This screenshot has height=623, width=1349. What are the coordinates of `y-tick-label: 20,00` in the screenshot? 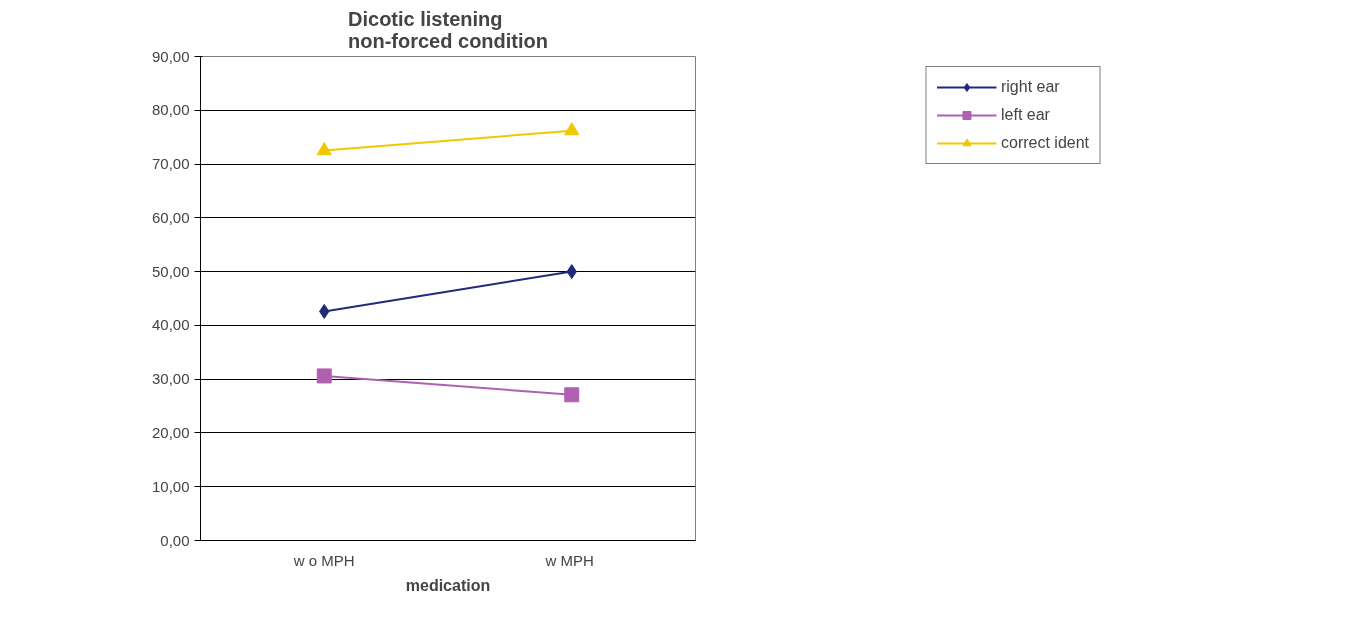 It's located at (170, 432).